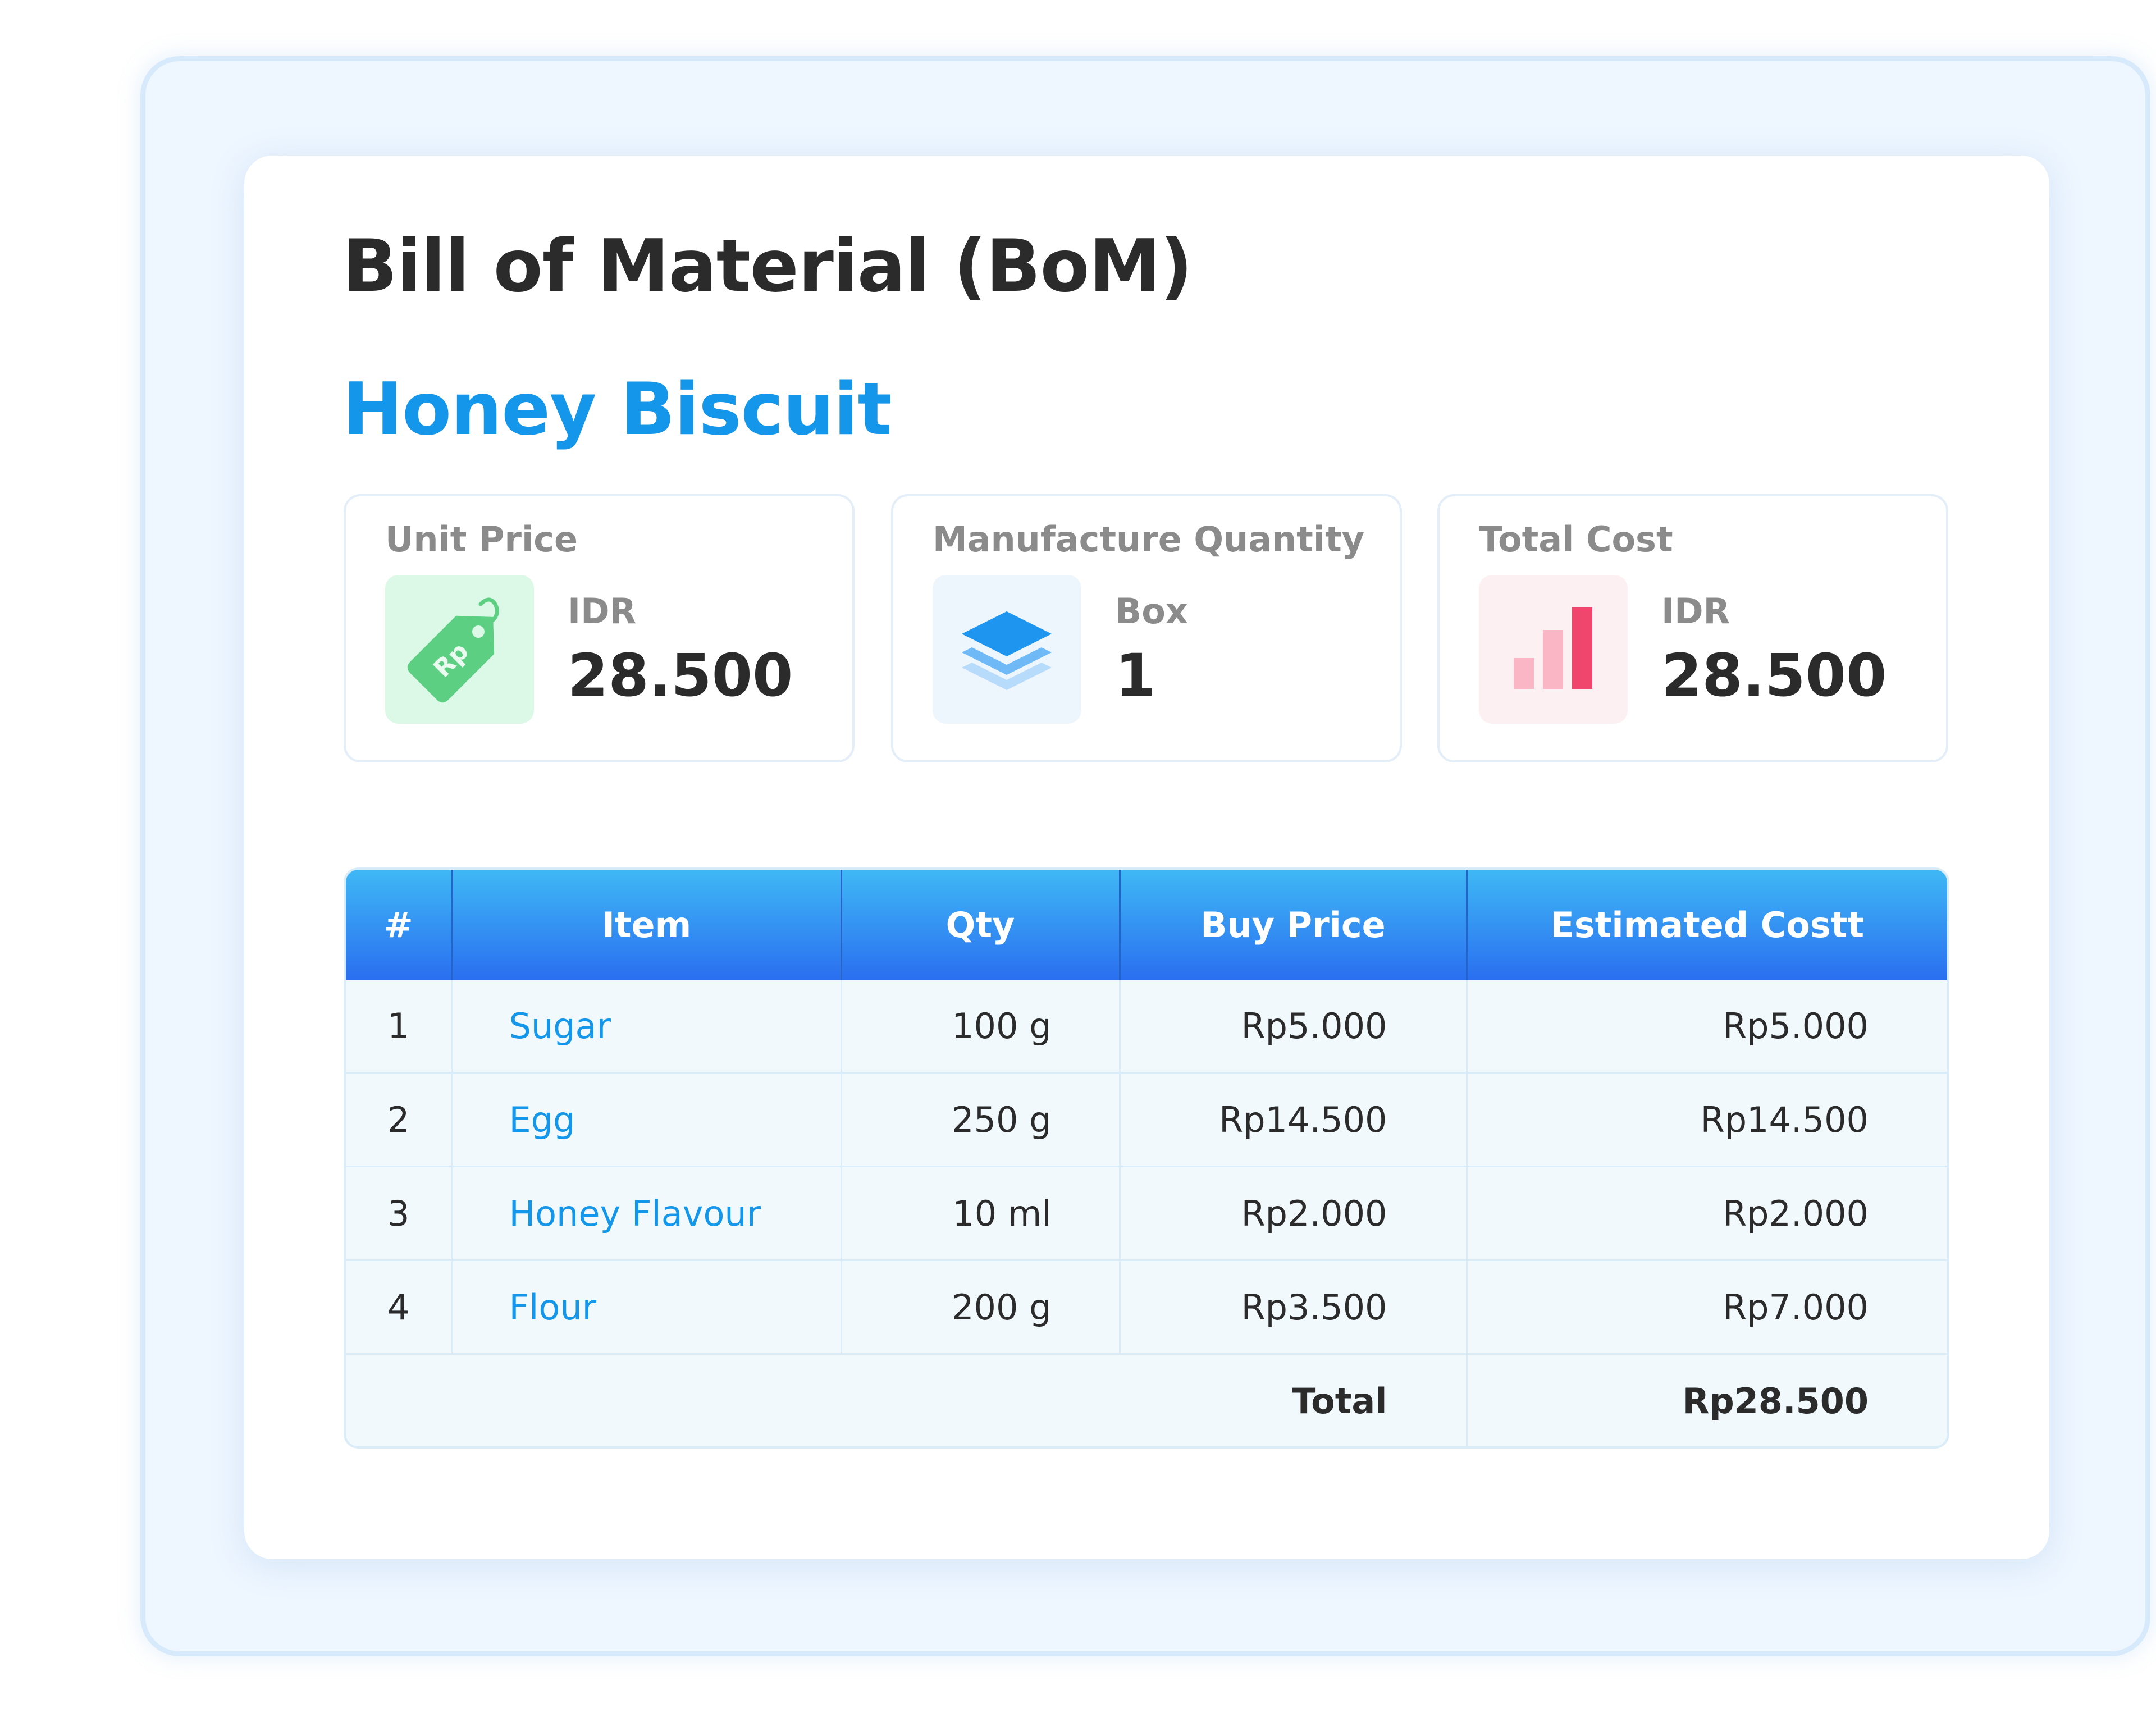 This screenshot has height=1713, width=2156. Describe the element at coordinates (1707, 1119) in the screenshot. I see `row-estimated-cost: Rp14.500` at that location.